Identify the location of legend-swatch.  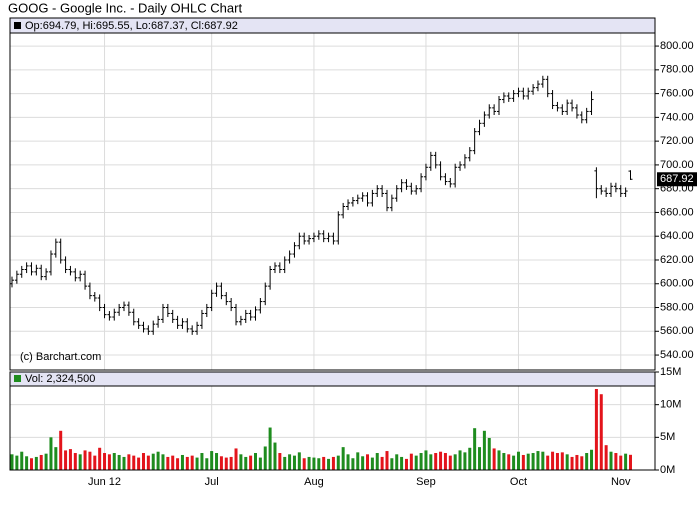
(17, 25).